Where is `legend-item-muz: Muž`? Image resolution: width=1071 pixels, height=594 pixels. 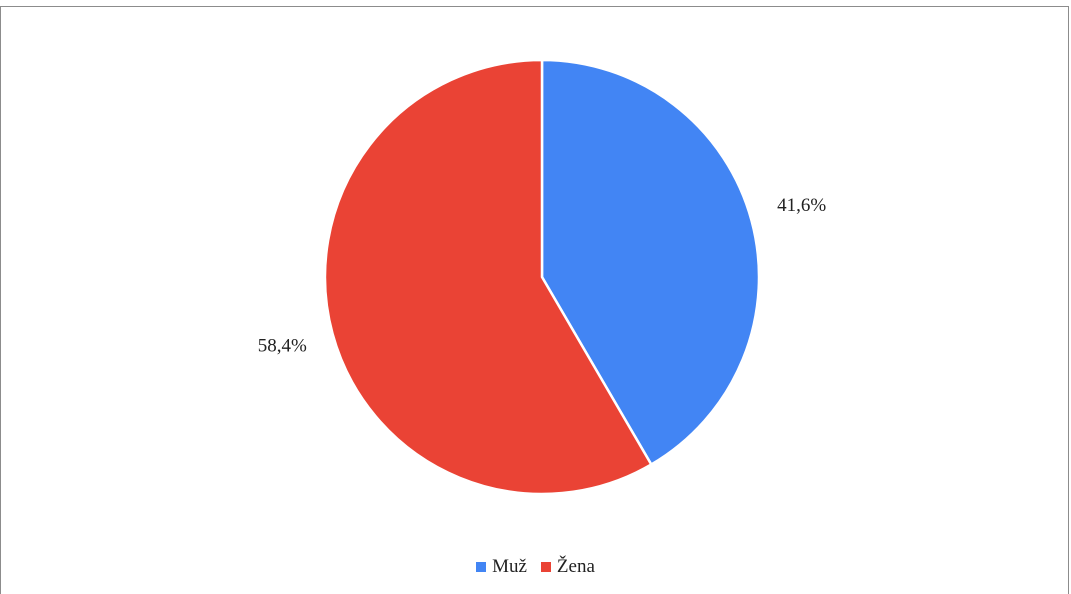
legend-item-muz: Muž is located at coordinates (501, 567).